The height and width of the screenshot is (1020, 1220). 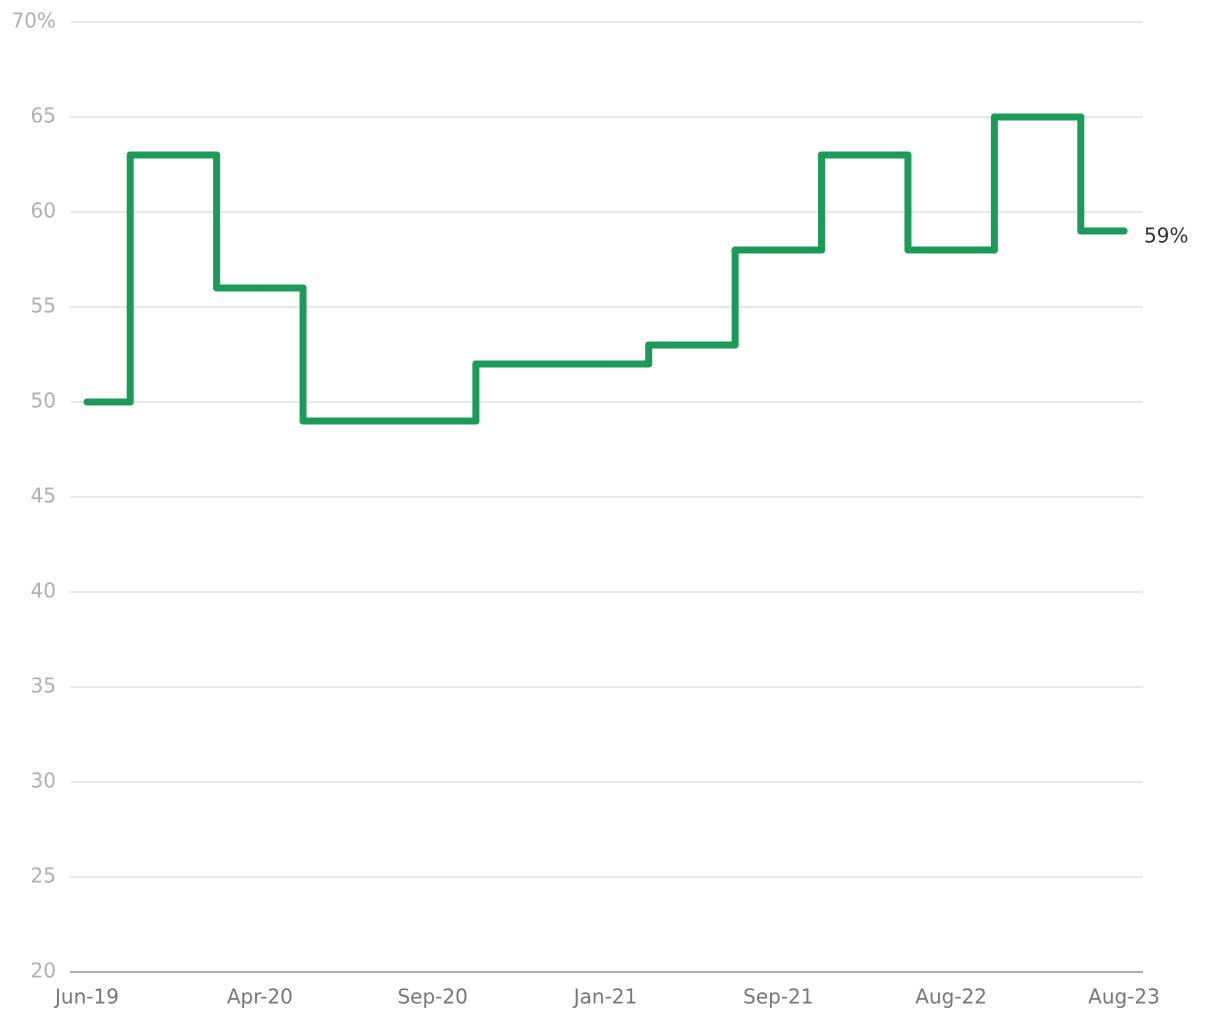 I want to click on x-tick-label: Apr-20, so click(x=260, y=997).